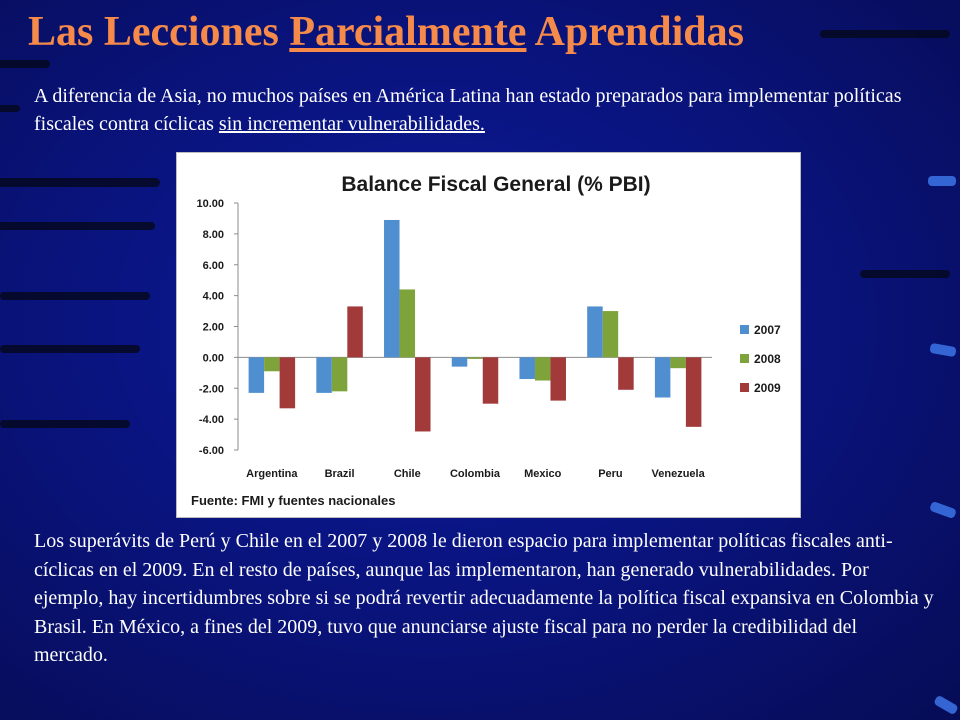 The height and width of the screenshot is (720, 960). What do you see at coordinates (159, 32) in the screenshot?
I see `title-part-1: Las Lecciones` at bounding box center [159, 32].